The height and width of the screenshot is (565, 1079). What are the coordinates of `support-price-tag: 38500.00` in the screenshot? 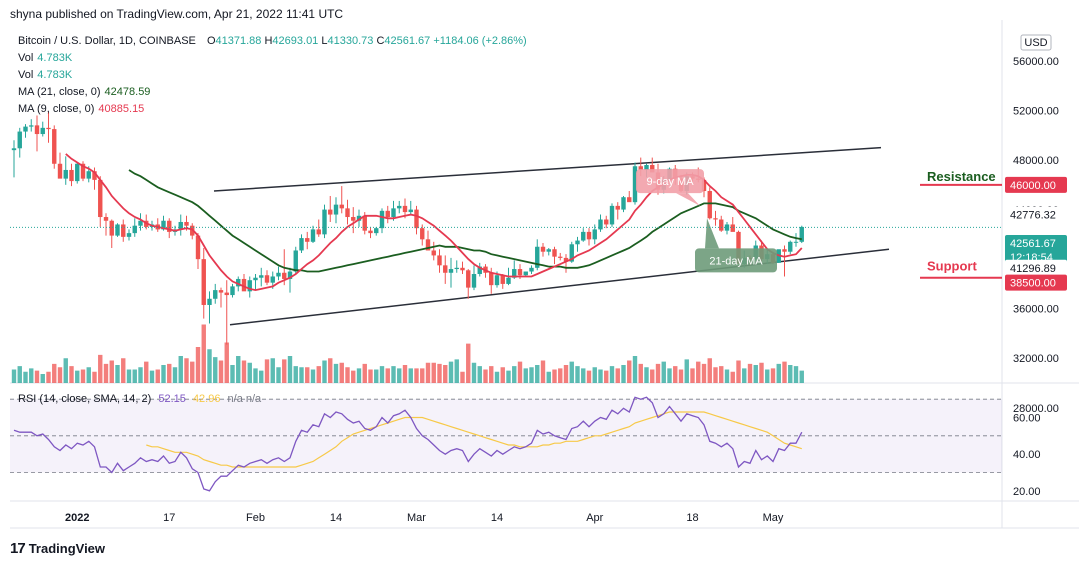 It's located at (1036, 282).